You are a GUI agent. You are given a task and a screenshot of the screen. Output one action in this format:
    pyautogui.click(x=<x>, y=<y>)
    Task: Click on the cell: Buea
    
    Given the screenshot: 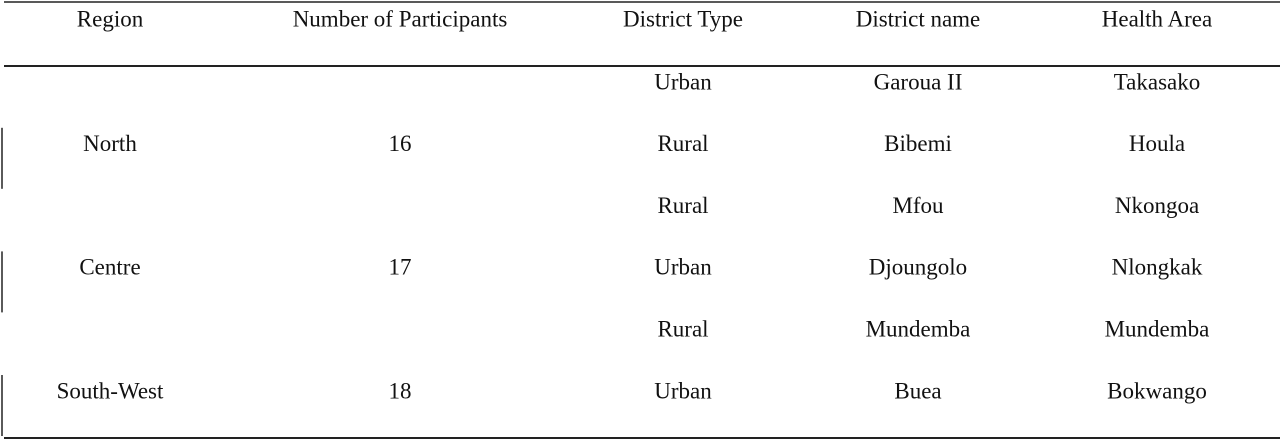 What is the action you would take?
    pyautogui.click(x=917, y=390)
    